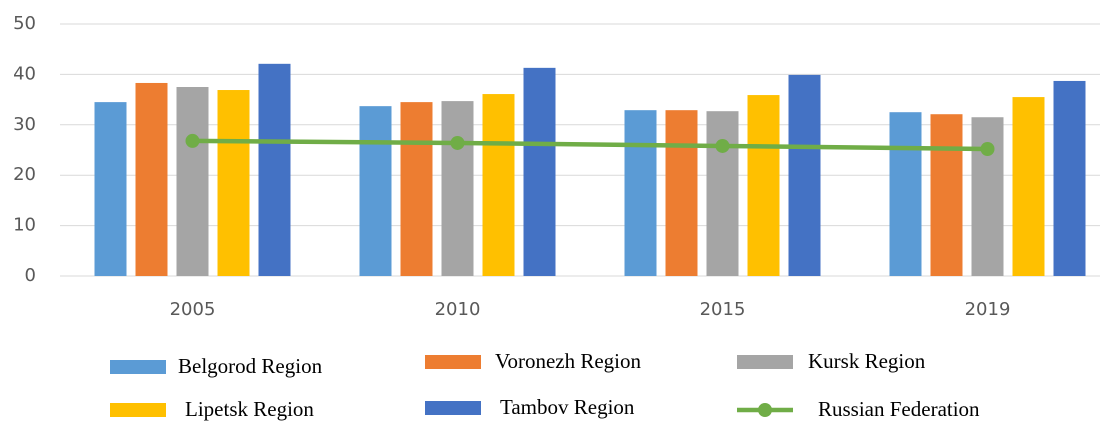  What do you see at coordinates (723, 309) in the screenshot?
I see `x-tick-label: 2015` at bounding box center [723, 309].